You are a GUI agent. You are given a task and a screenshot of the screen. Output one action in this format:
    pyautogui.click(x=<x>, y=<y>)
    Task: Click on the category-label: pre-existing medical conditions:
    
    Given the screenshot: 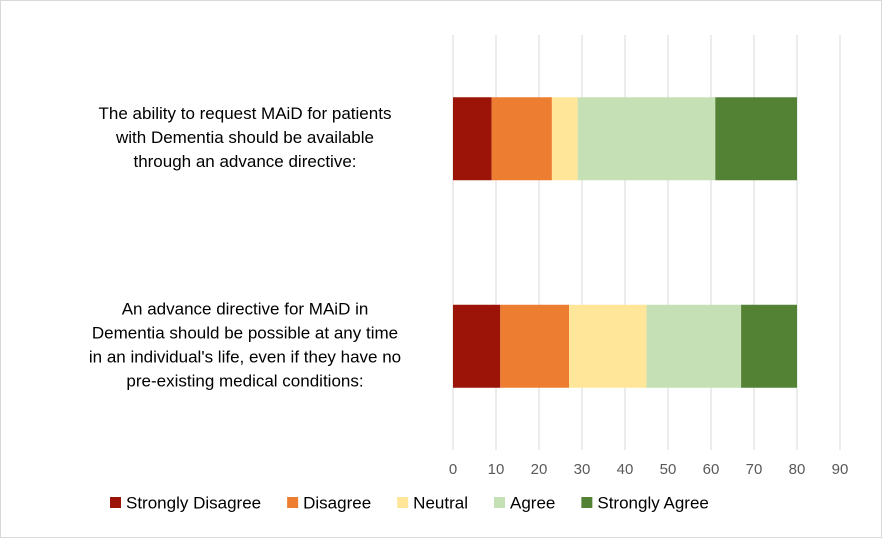 What is the action you would take?
    pyautogui.click(x=244, y=381)
    